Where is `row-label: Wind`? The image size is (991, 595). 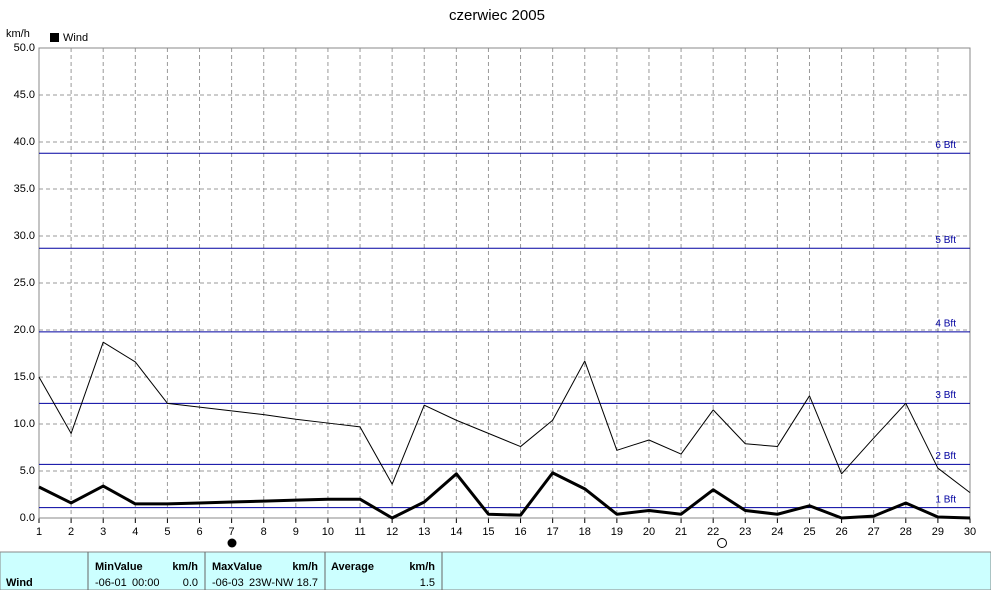
row-label: Wind is located at coordinates (19, 583).